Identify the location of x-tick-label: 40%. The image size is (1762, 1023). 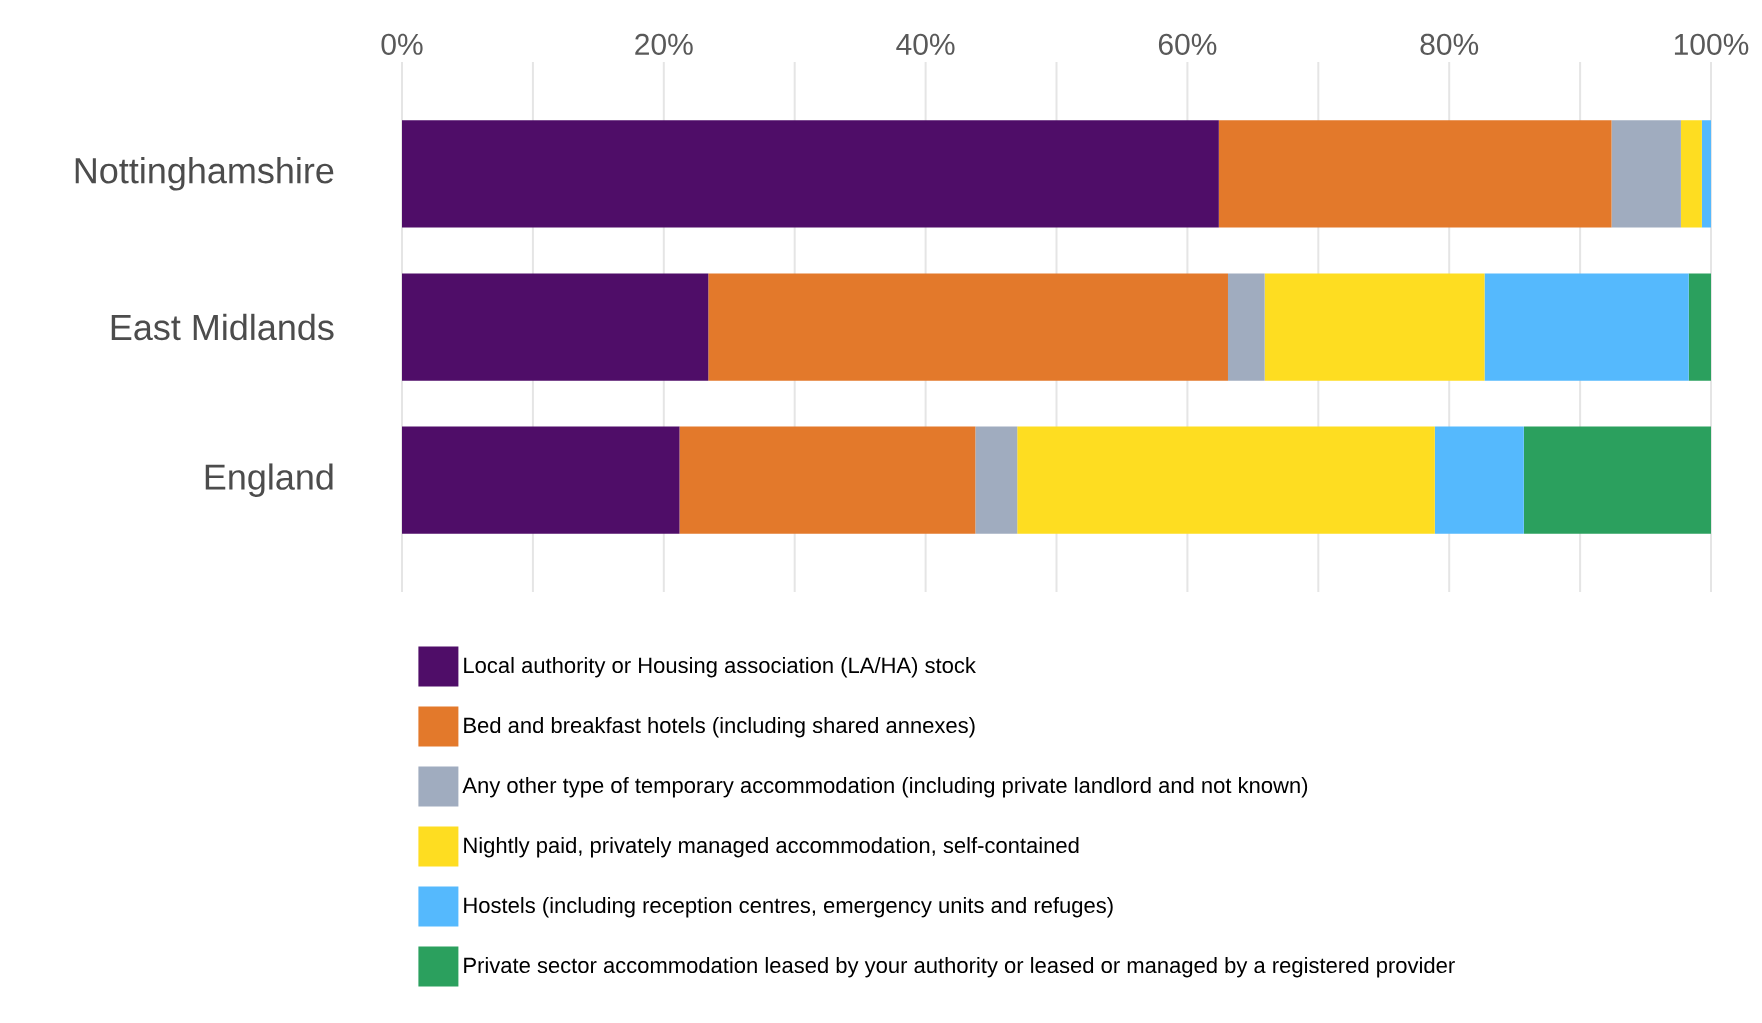
(925, 44).